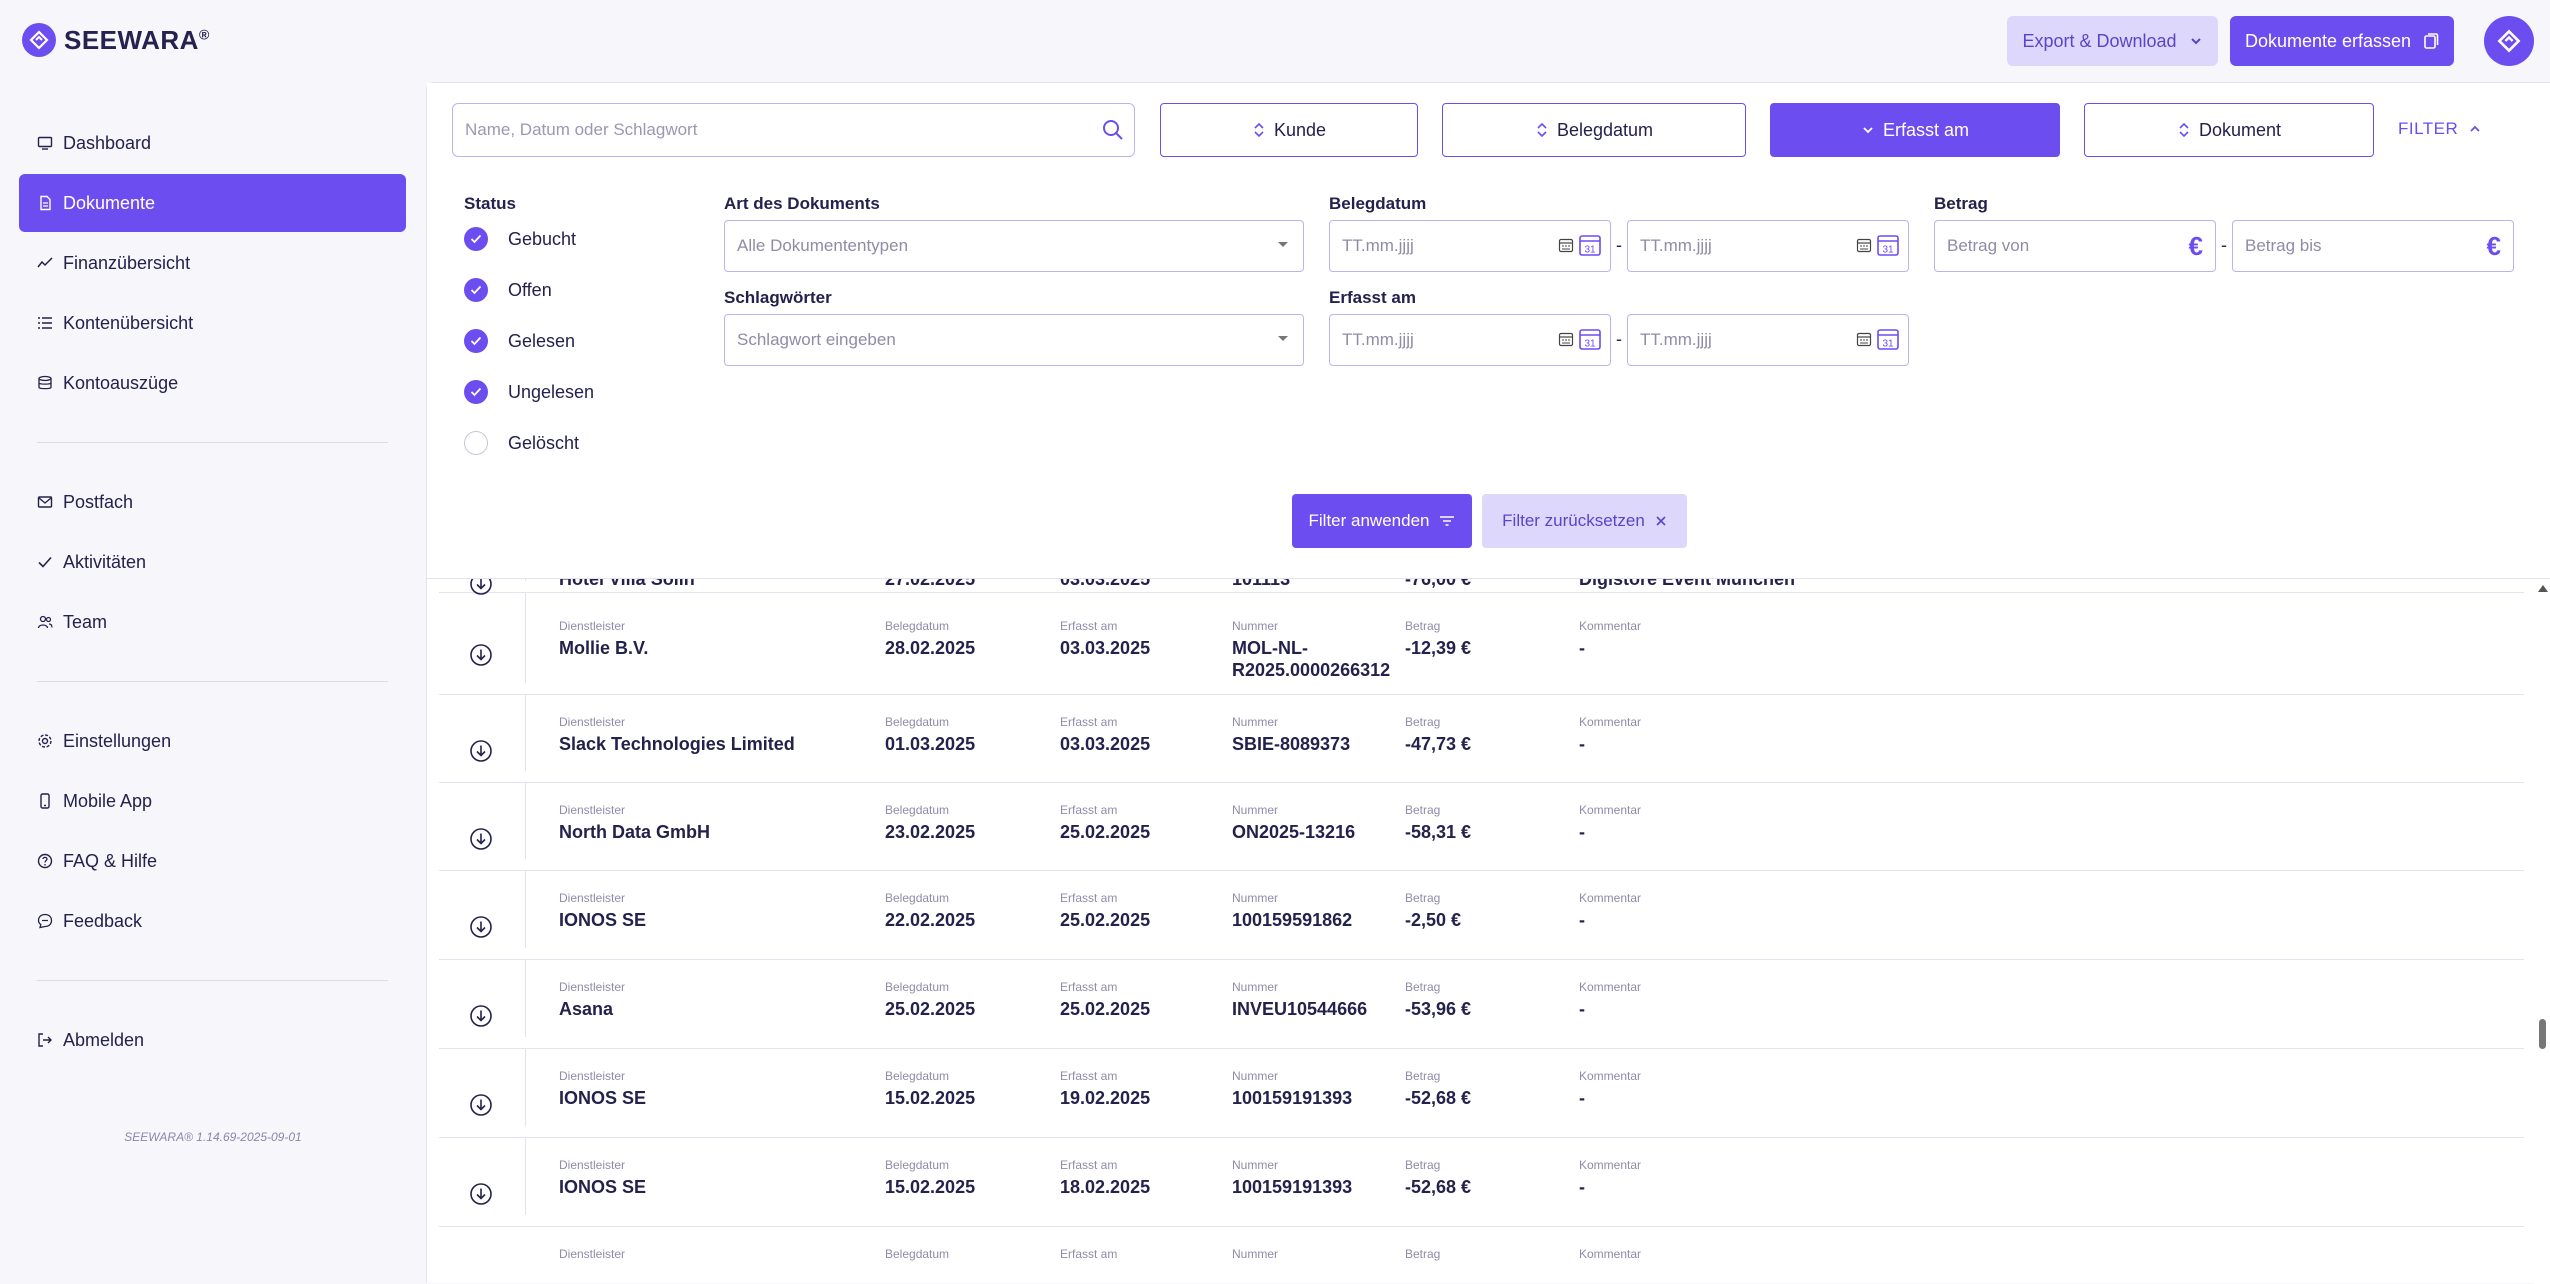 The height and width of the screenshot is (1284, 2550). I want to click on sort-belegdatum-button: Belegdatum, so click(1594, 130).